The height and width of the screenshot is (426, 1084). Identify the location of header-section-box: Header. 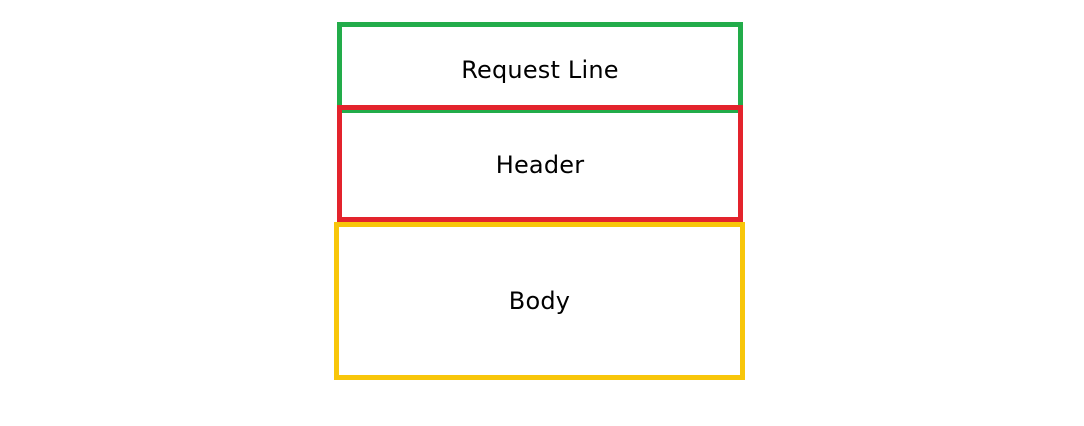
(540, 163).